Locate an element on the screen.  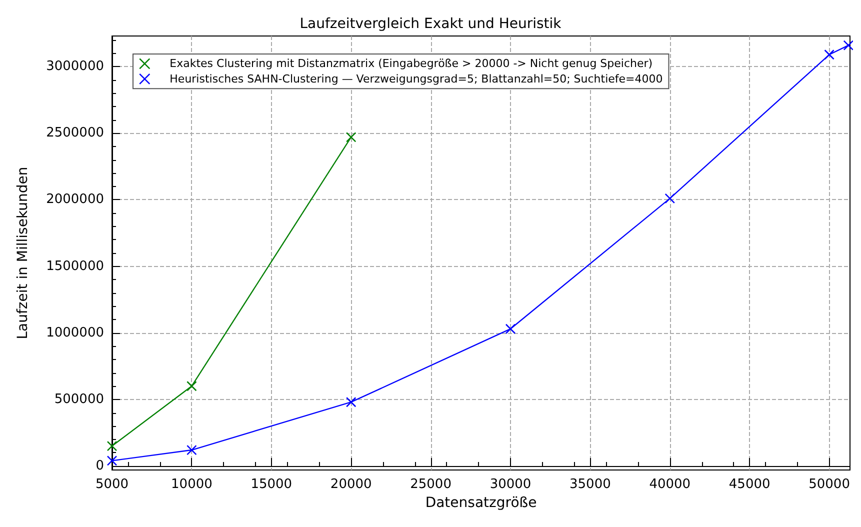
y-tick-label: 3000000 is located at coordinates (75, 66).